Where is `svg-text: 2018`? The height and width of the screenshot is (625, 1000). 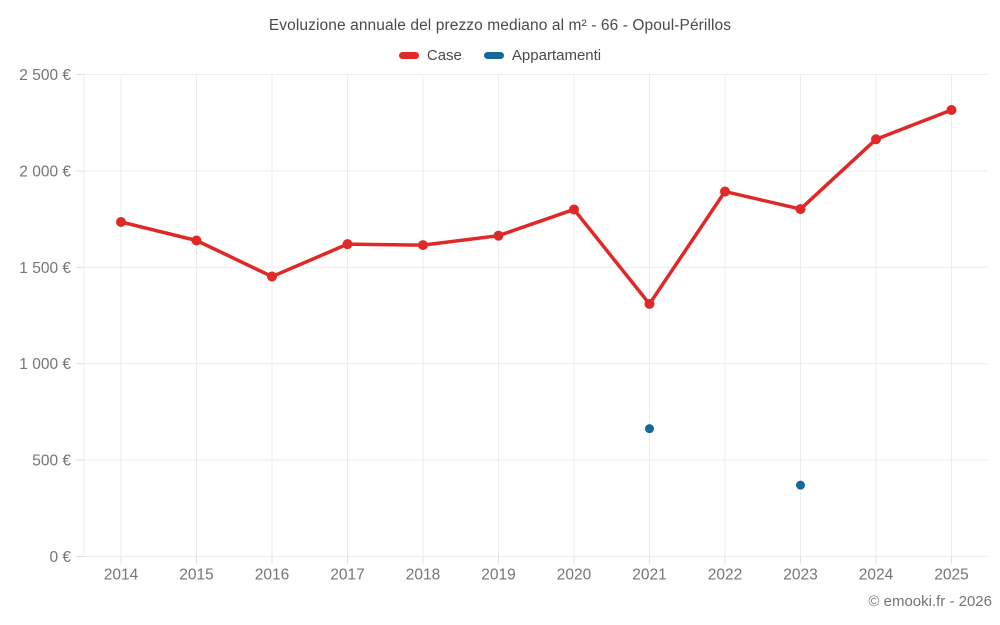
svg-text: 2018 is located at coordinates (423, 575).